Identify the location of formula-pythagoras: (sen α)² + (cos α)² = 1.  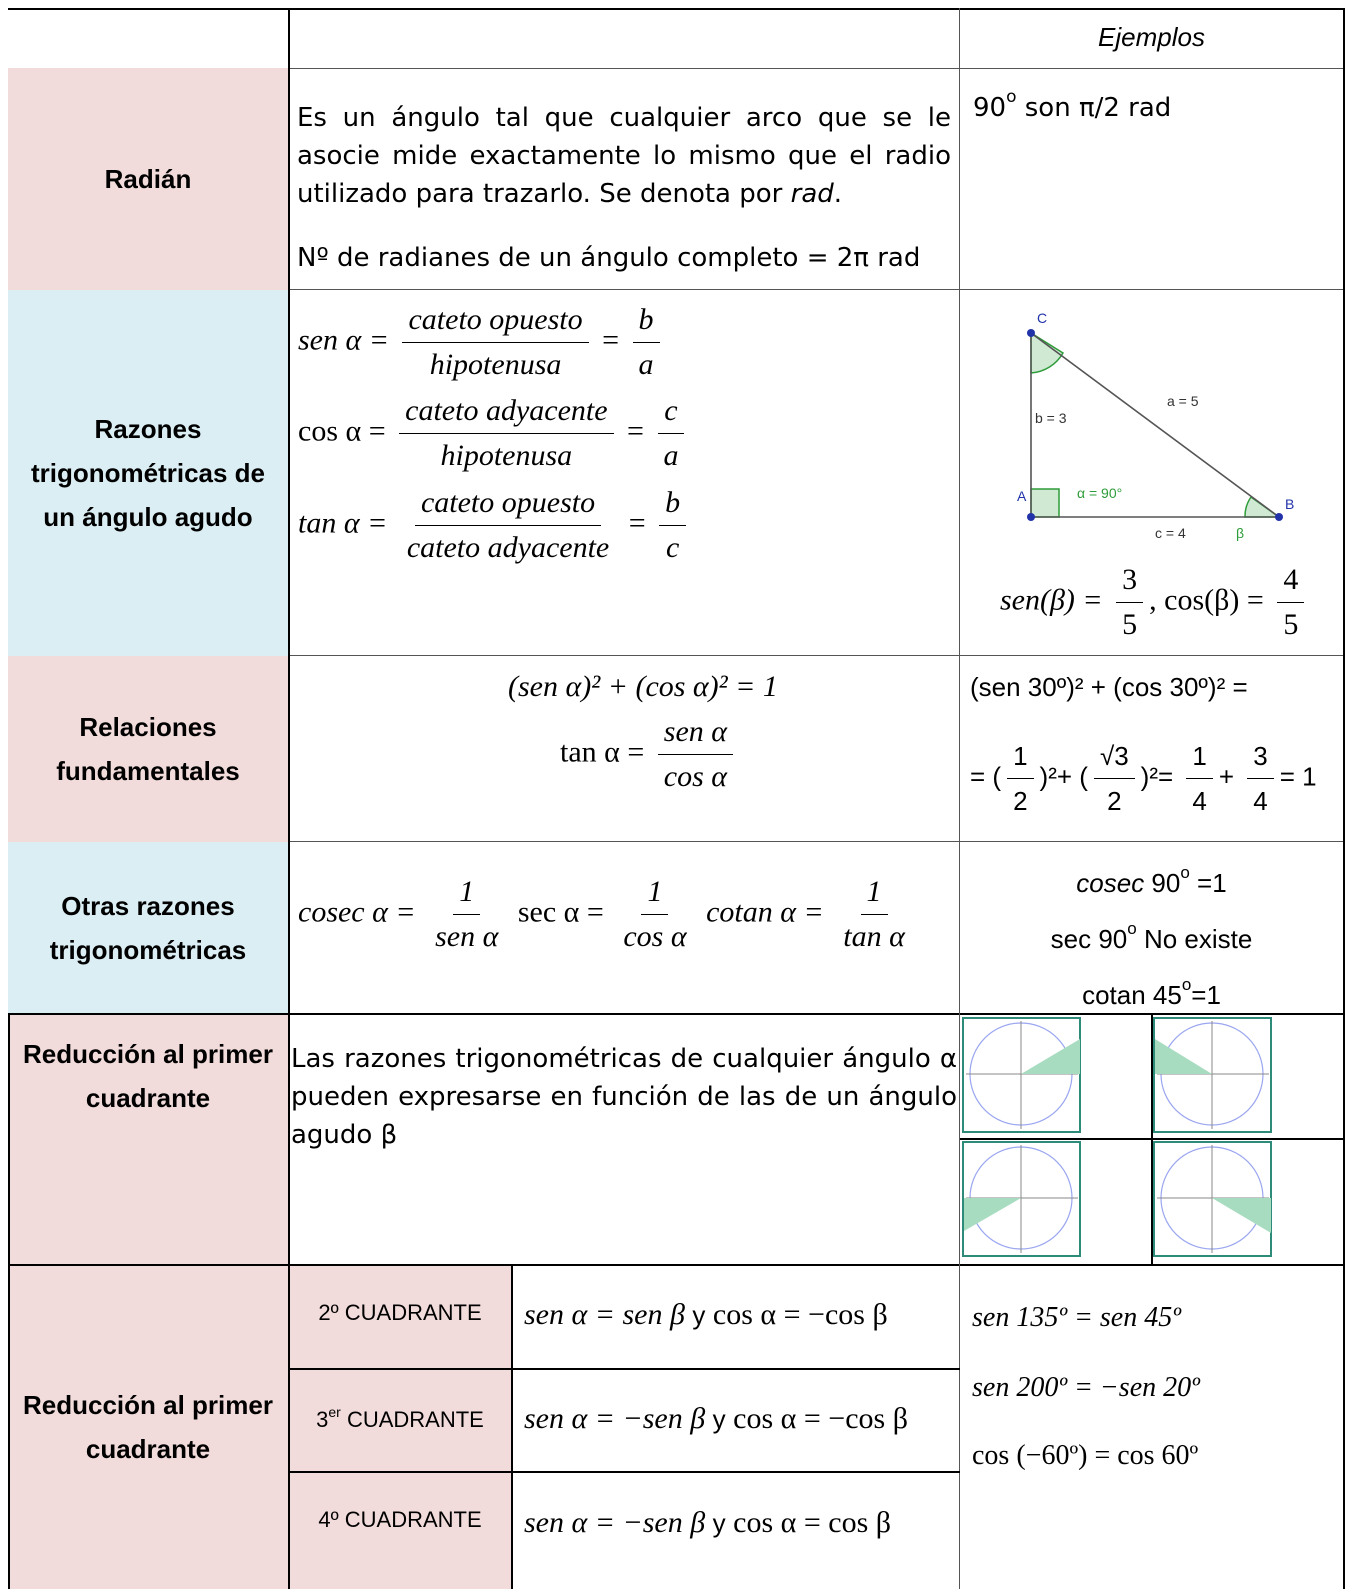
(643, 686).